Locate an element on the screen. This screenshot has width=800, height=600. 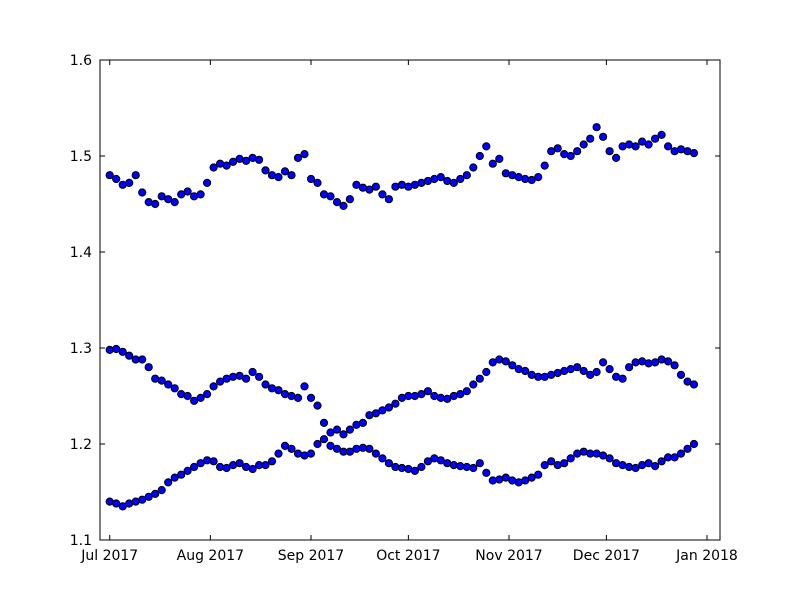
y-tick-label: 1.2 is located at coordinates (81, 445).